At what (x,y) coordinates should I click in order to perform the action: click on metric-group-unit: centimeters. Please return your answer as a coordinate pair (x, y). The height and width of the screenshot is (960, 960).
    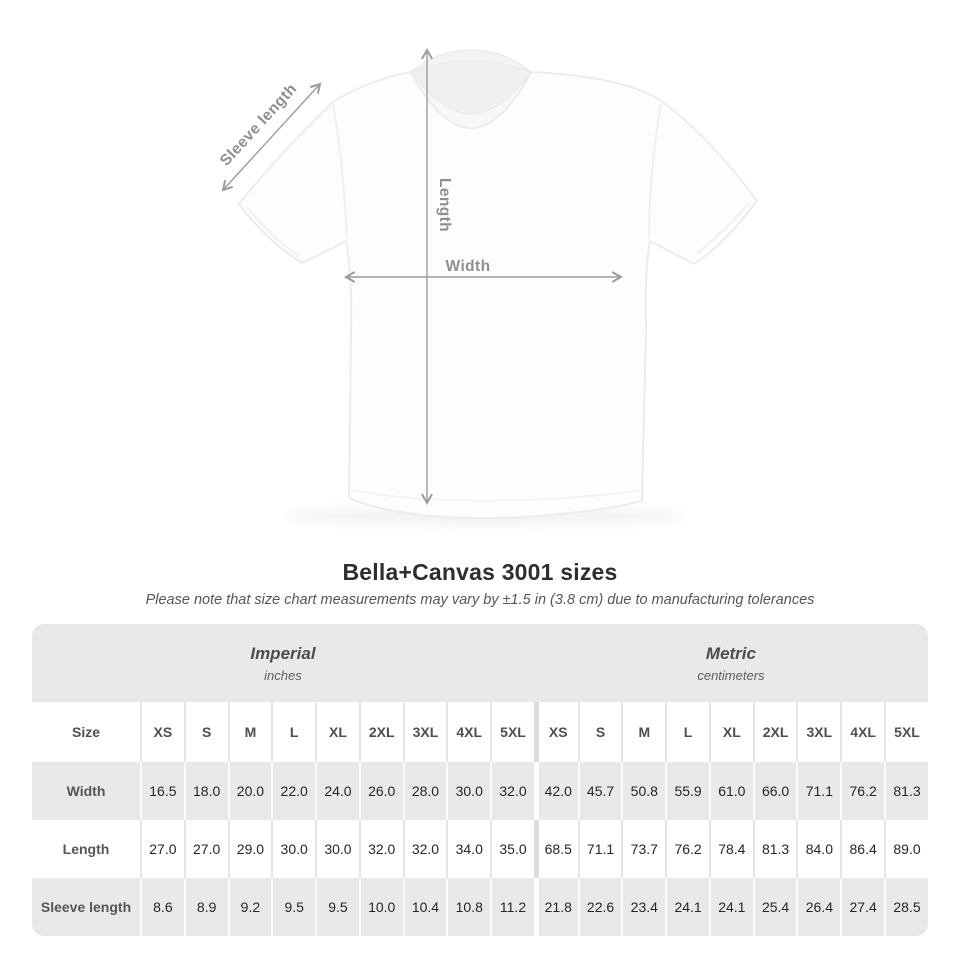
    Looking at the image, I should click on (731, 675).